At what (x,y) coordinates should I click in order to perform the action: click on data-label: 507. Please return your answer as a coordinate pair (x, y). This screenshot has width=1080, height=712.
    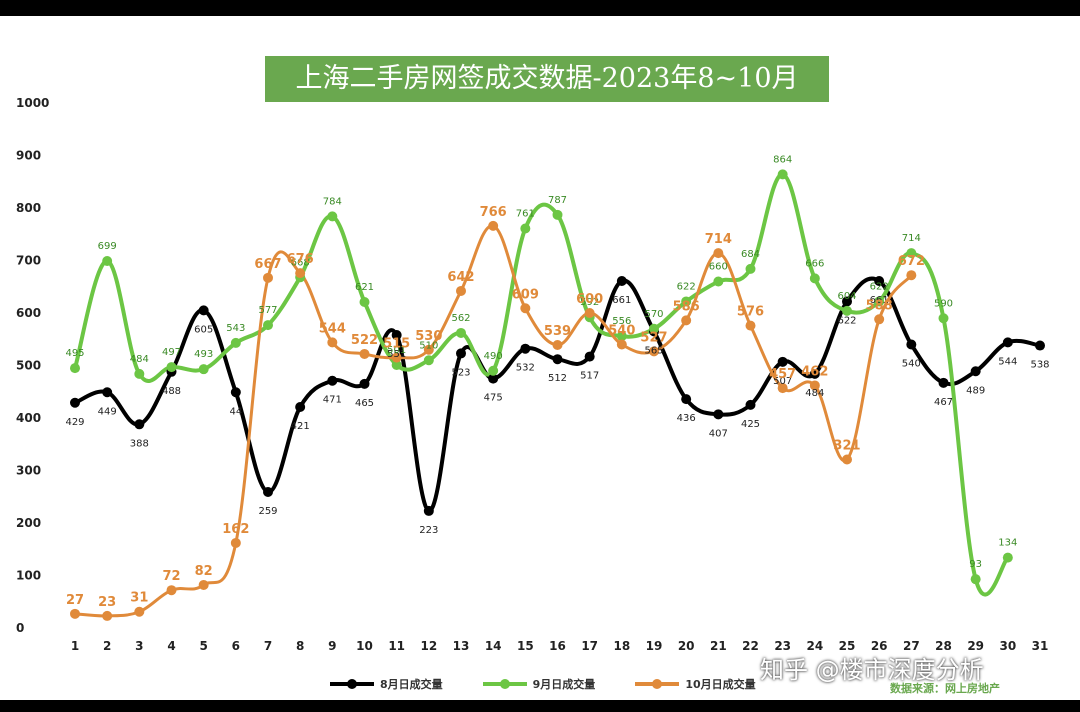
    Looking at the image, I should click on (782, 381).